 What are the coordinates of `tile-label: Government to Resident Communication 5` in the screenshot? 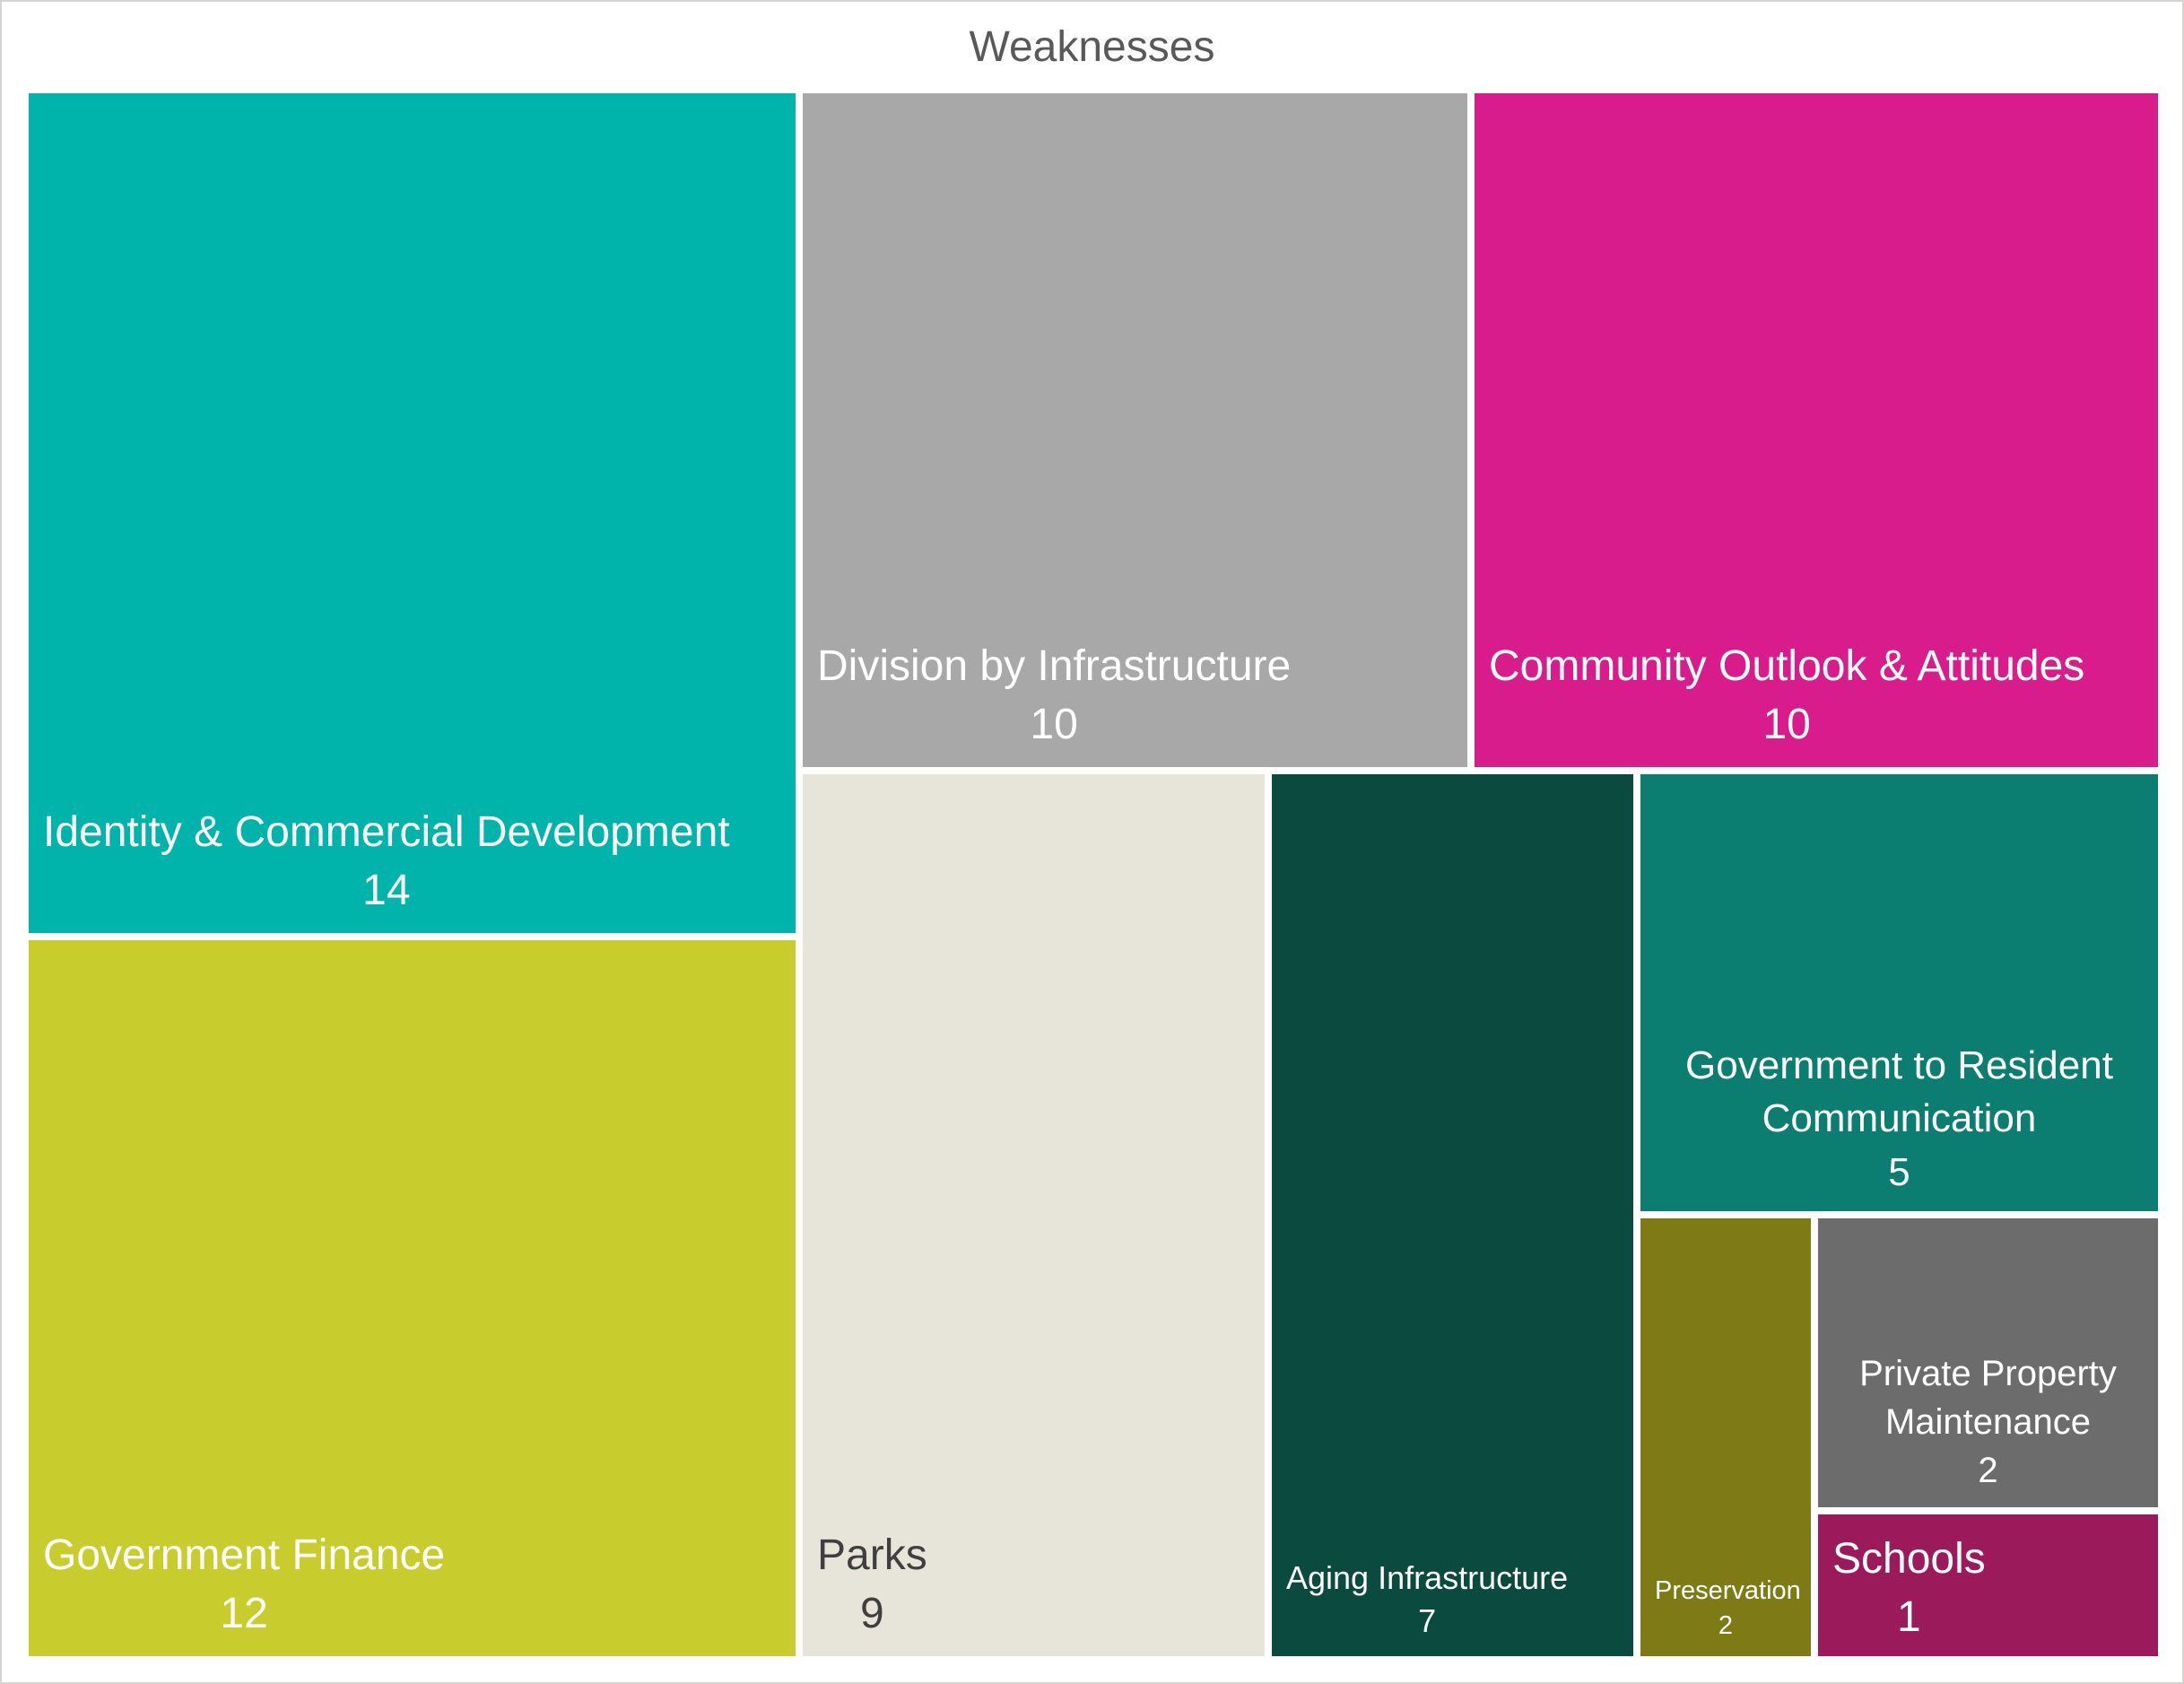 It's located at (1899, 1119).